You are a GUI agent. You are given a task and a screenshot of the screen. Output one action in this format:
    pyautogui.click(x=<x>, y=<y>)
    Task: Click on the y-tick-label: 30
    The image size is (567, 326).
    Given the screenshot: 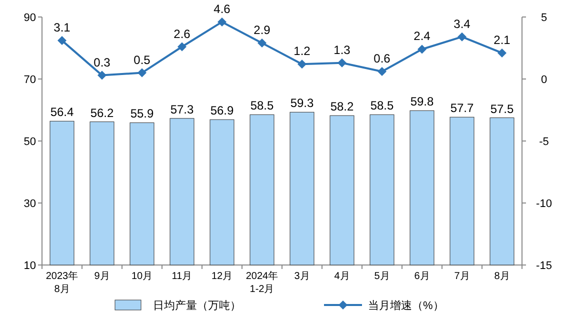 What is the action you would take?
    pyautogui.click(x=30, y=204)
    